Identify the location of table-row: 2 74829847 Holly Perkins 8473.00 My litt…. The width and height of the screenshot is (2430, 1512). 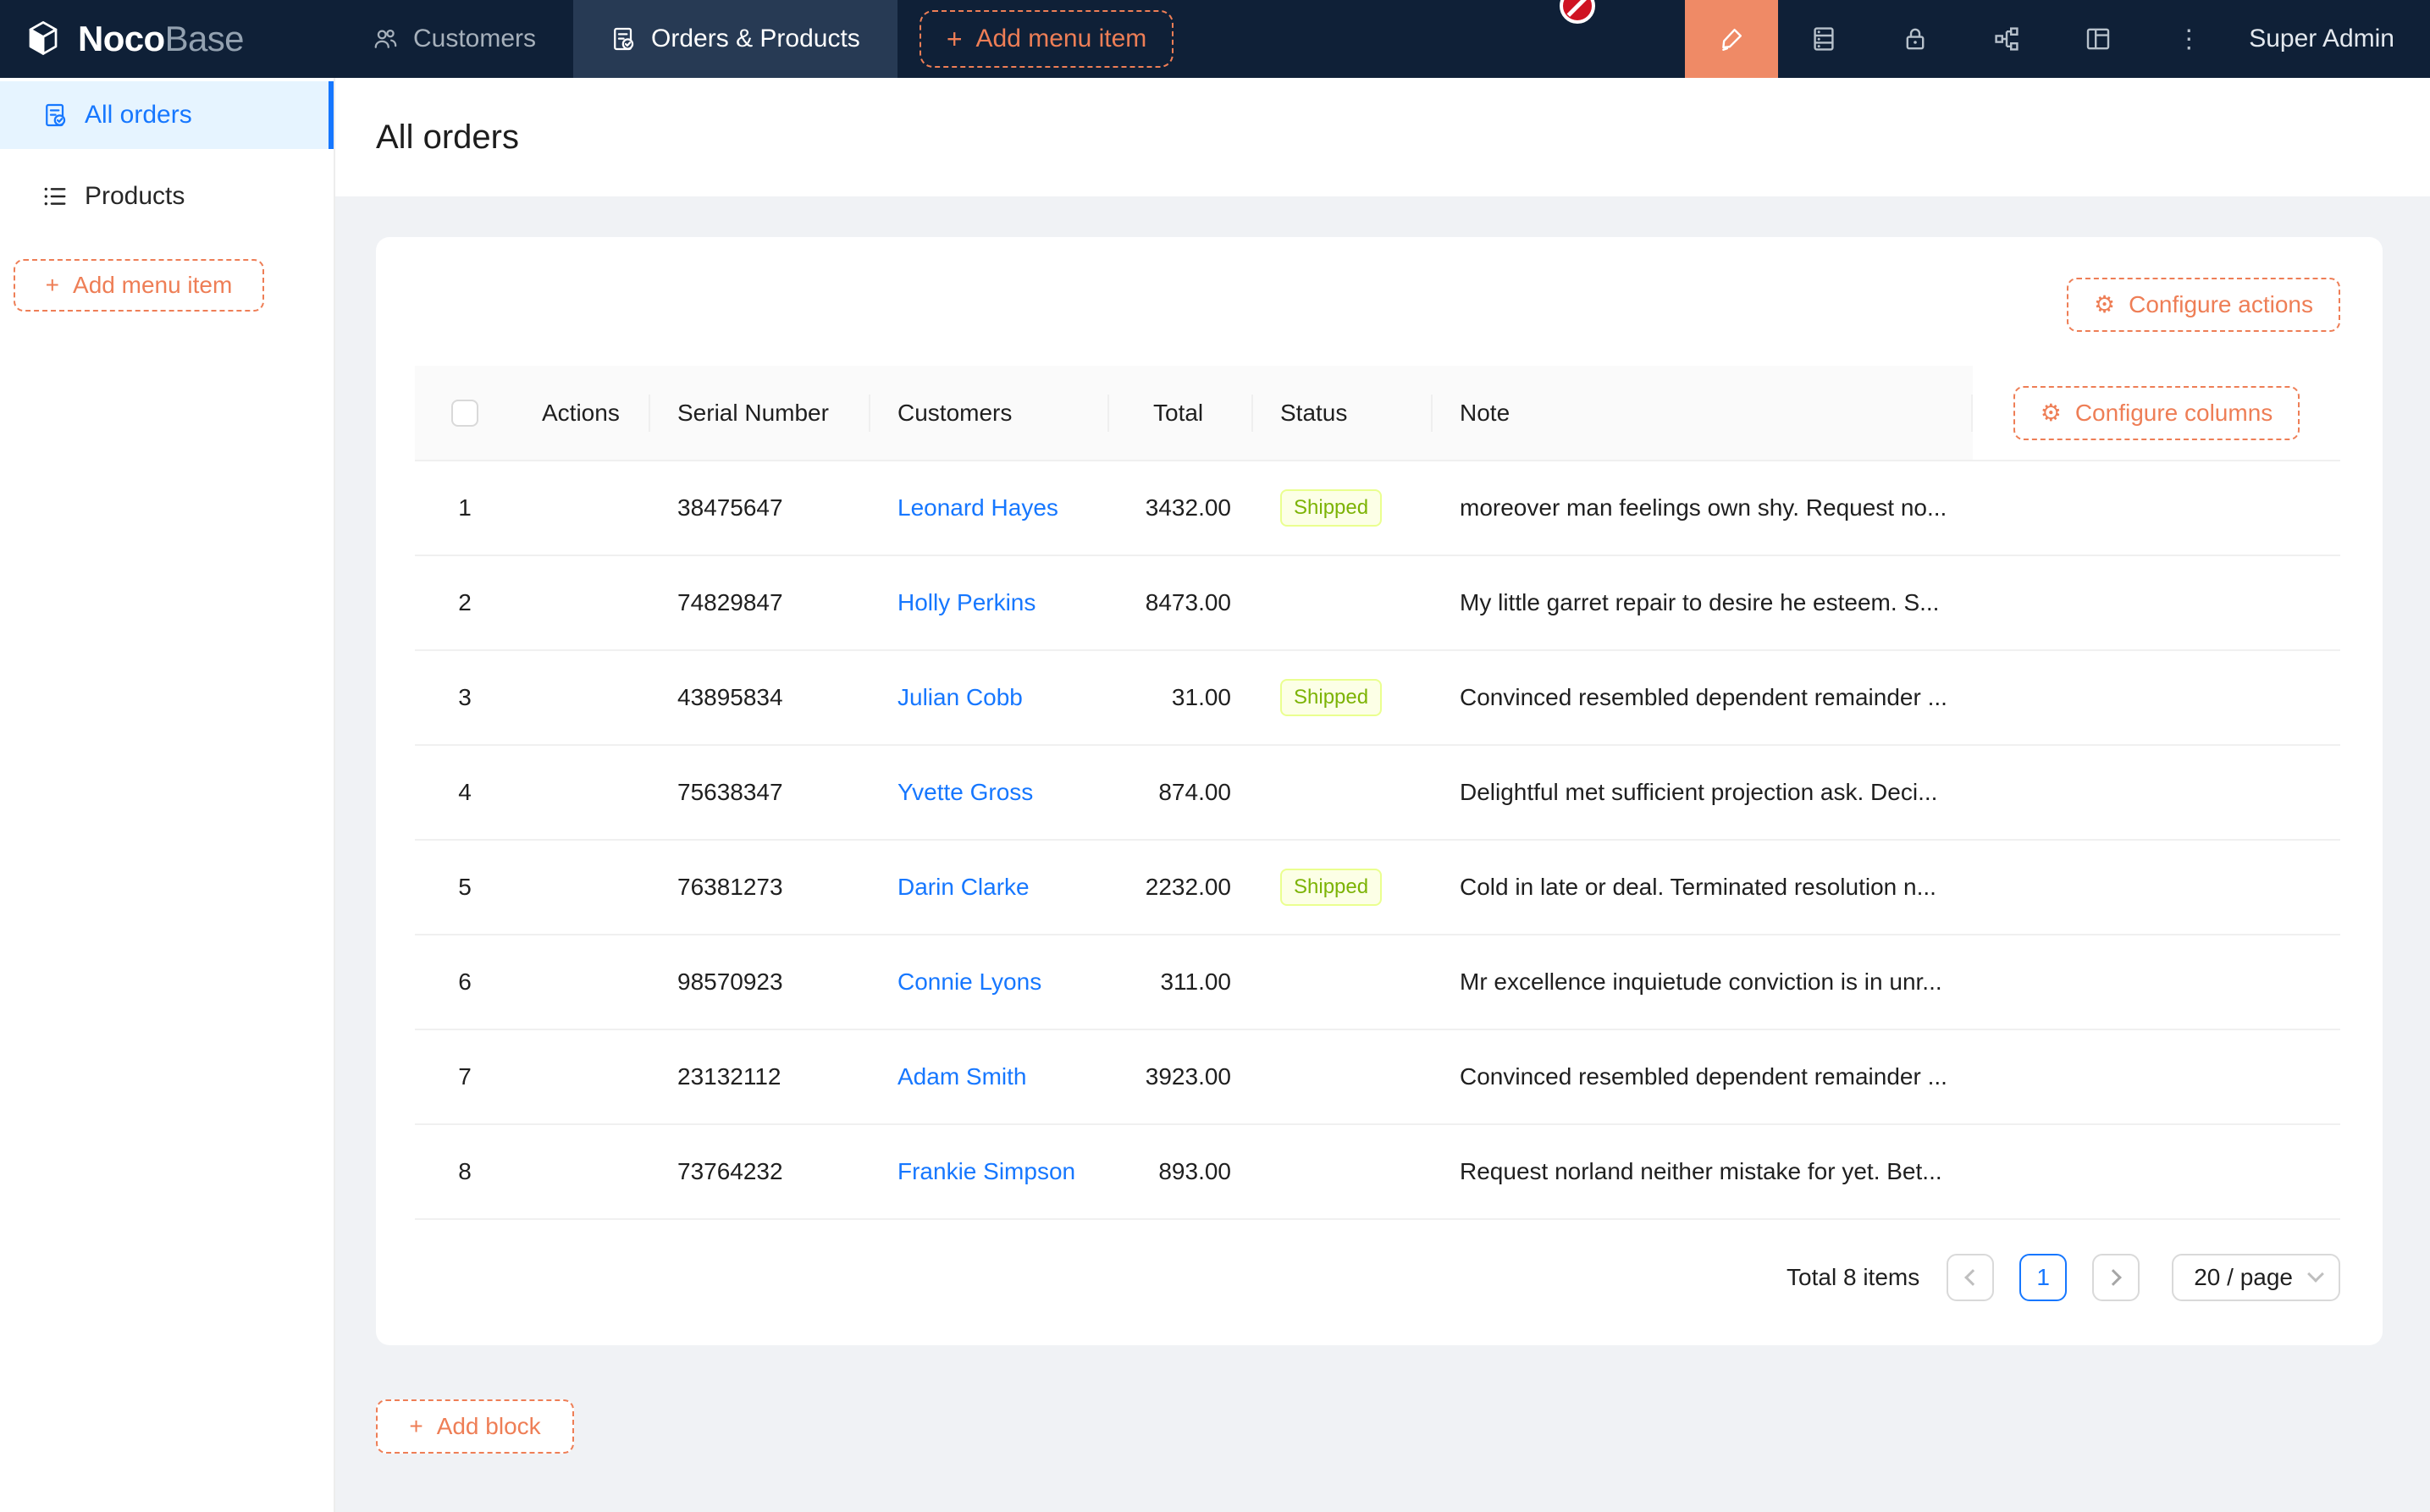
(1378, 603).